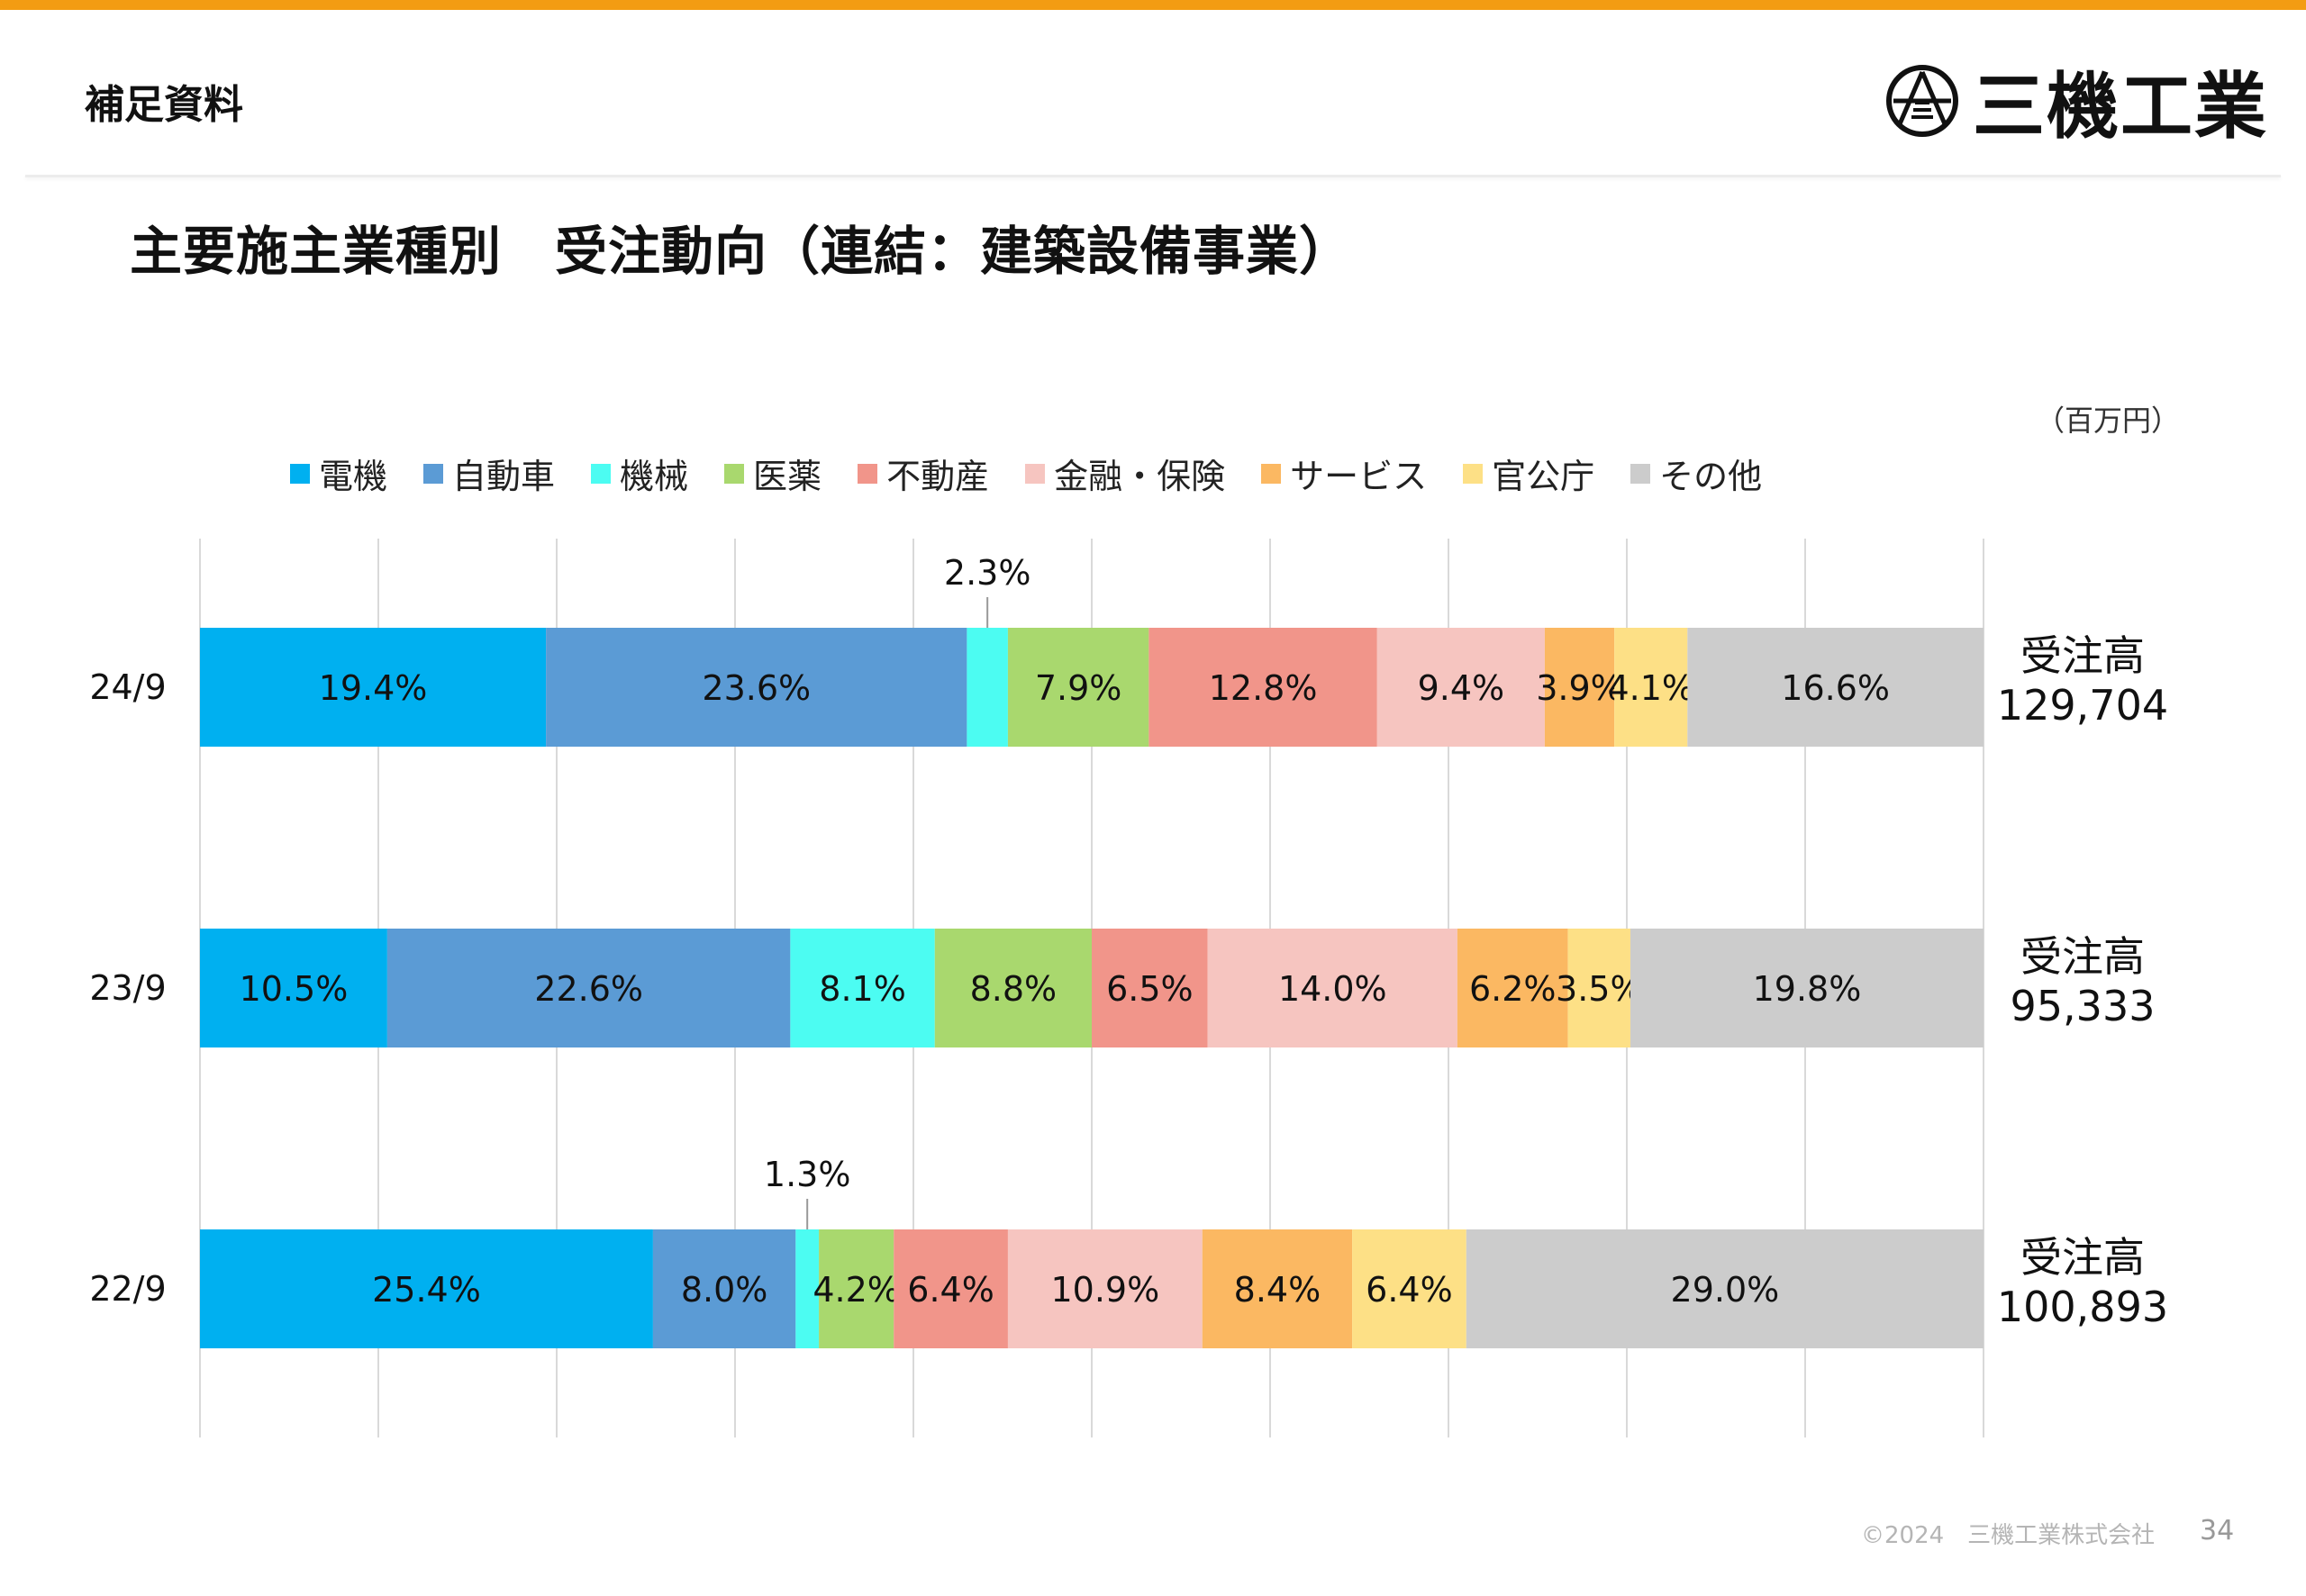 This screenshot has width=2306, height=1596. I want to click on data-label: 8.8%, so click(1014, 989).